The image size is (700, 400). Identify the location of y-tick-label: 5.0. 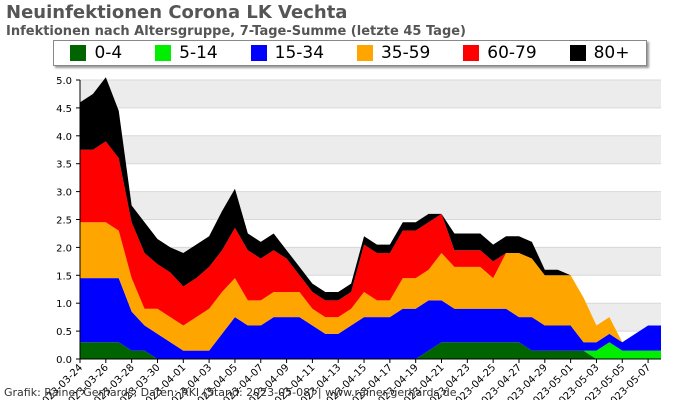
(64, 81).